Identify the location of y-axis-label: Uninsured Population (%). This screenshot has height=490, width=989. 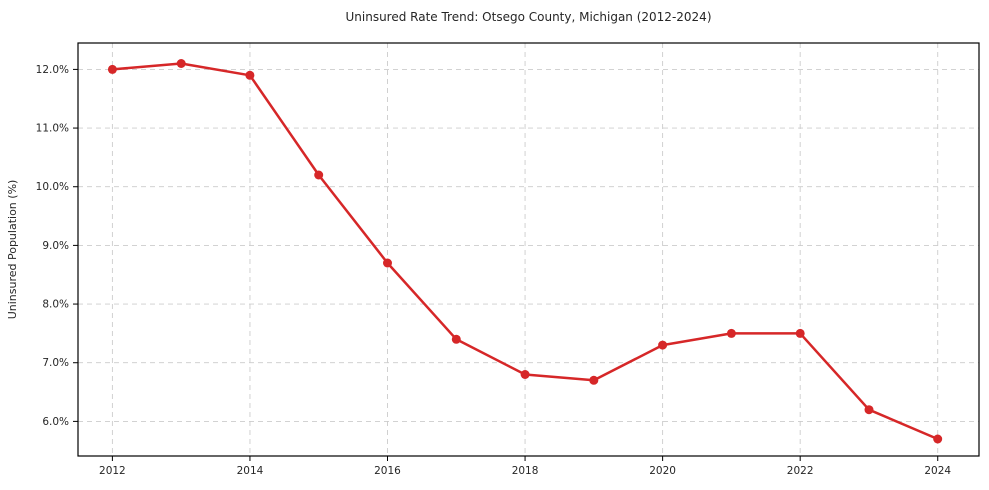
(12, 250).